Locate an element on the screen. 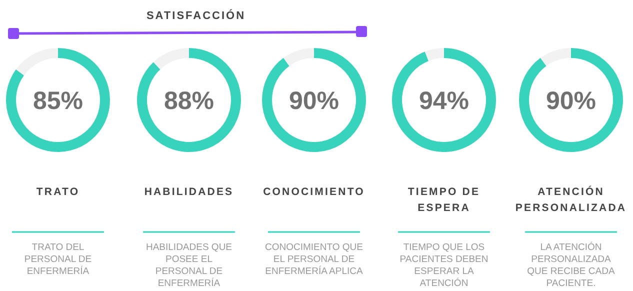  text: TRATO is located at coordinates (58, 192).